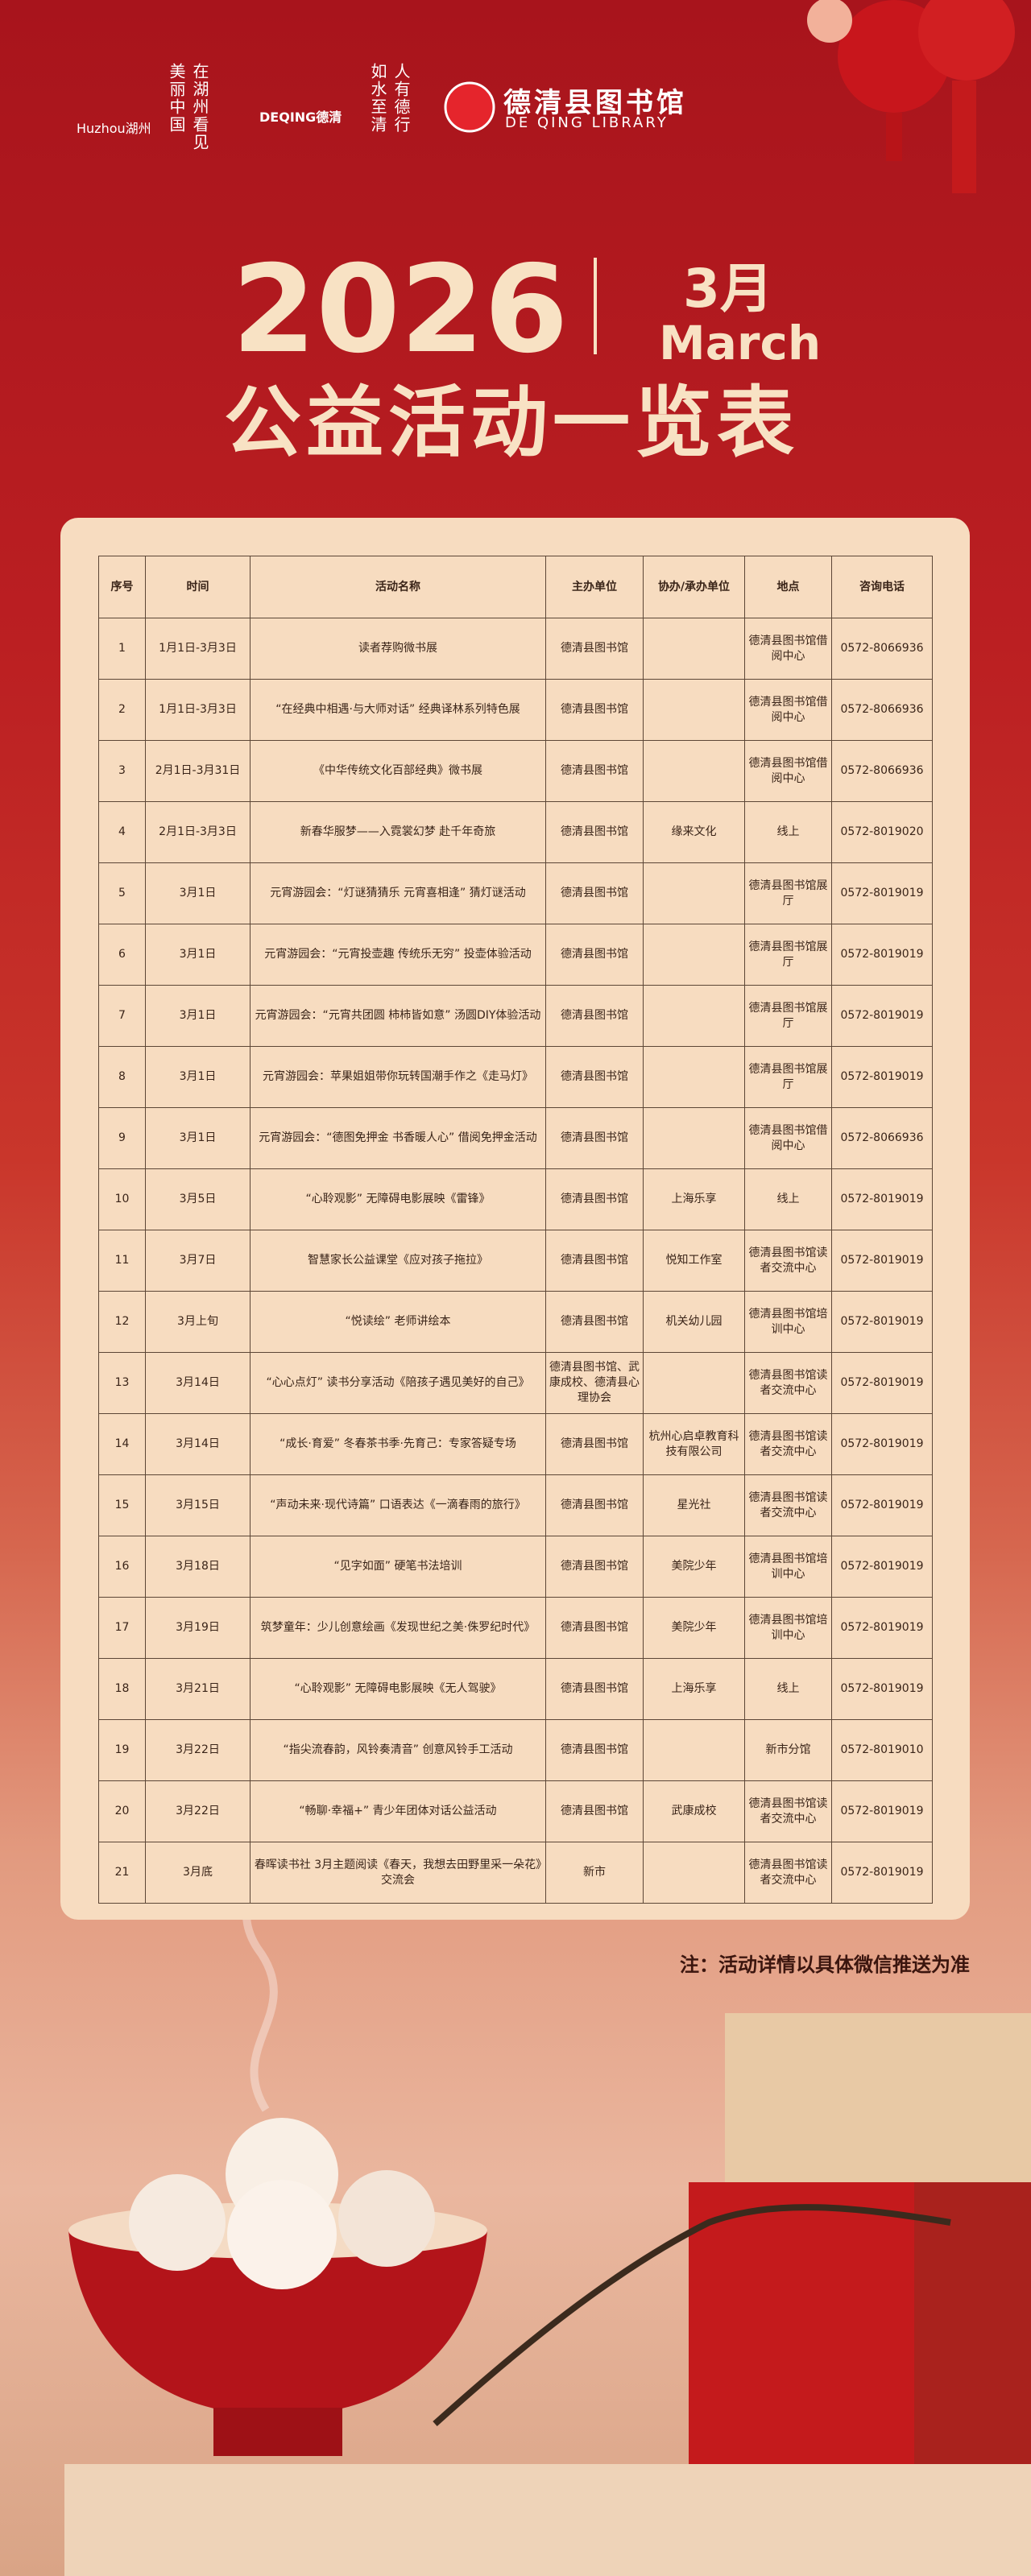  What do you see at coordinates (547, 2520) in the screenshot?
I see `table-surface` at bounding box center [547, 2520].